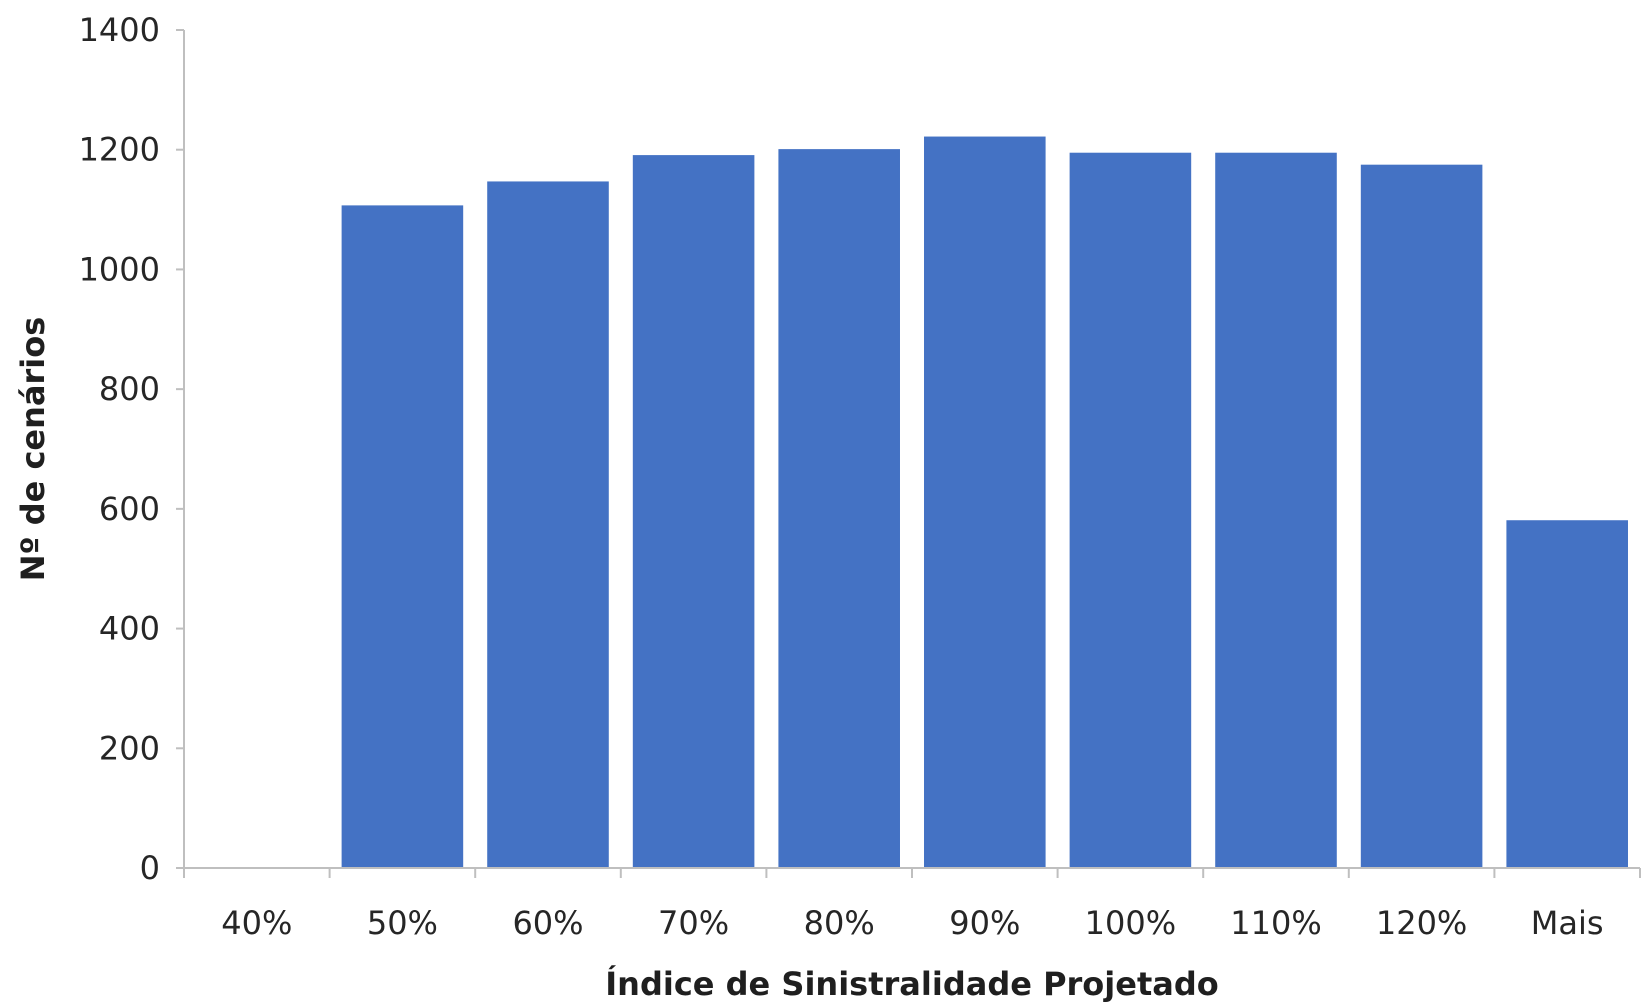  Describe the element at coordinates (1567, 923) in the screenshot. I see `x-tick-label: Mais` at that location.